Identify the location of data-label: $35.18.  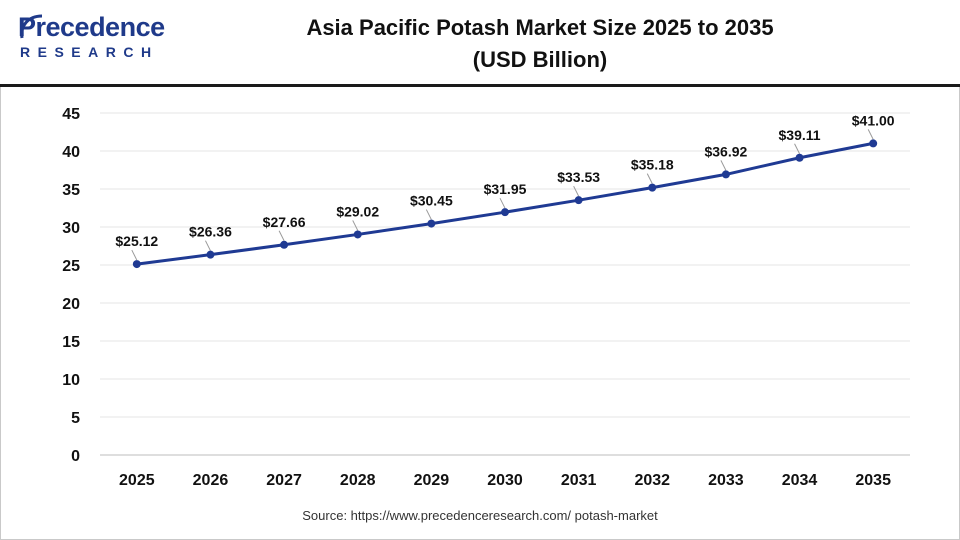
(652, 165).